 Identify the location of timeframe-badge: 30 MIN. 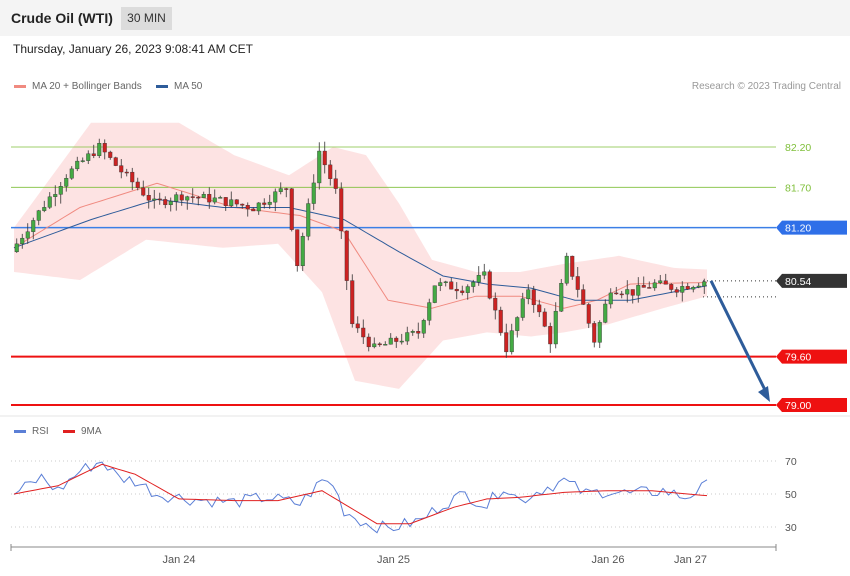
(146, 18).